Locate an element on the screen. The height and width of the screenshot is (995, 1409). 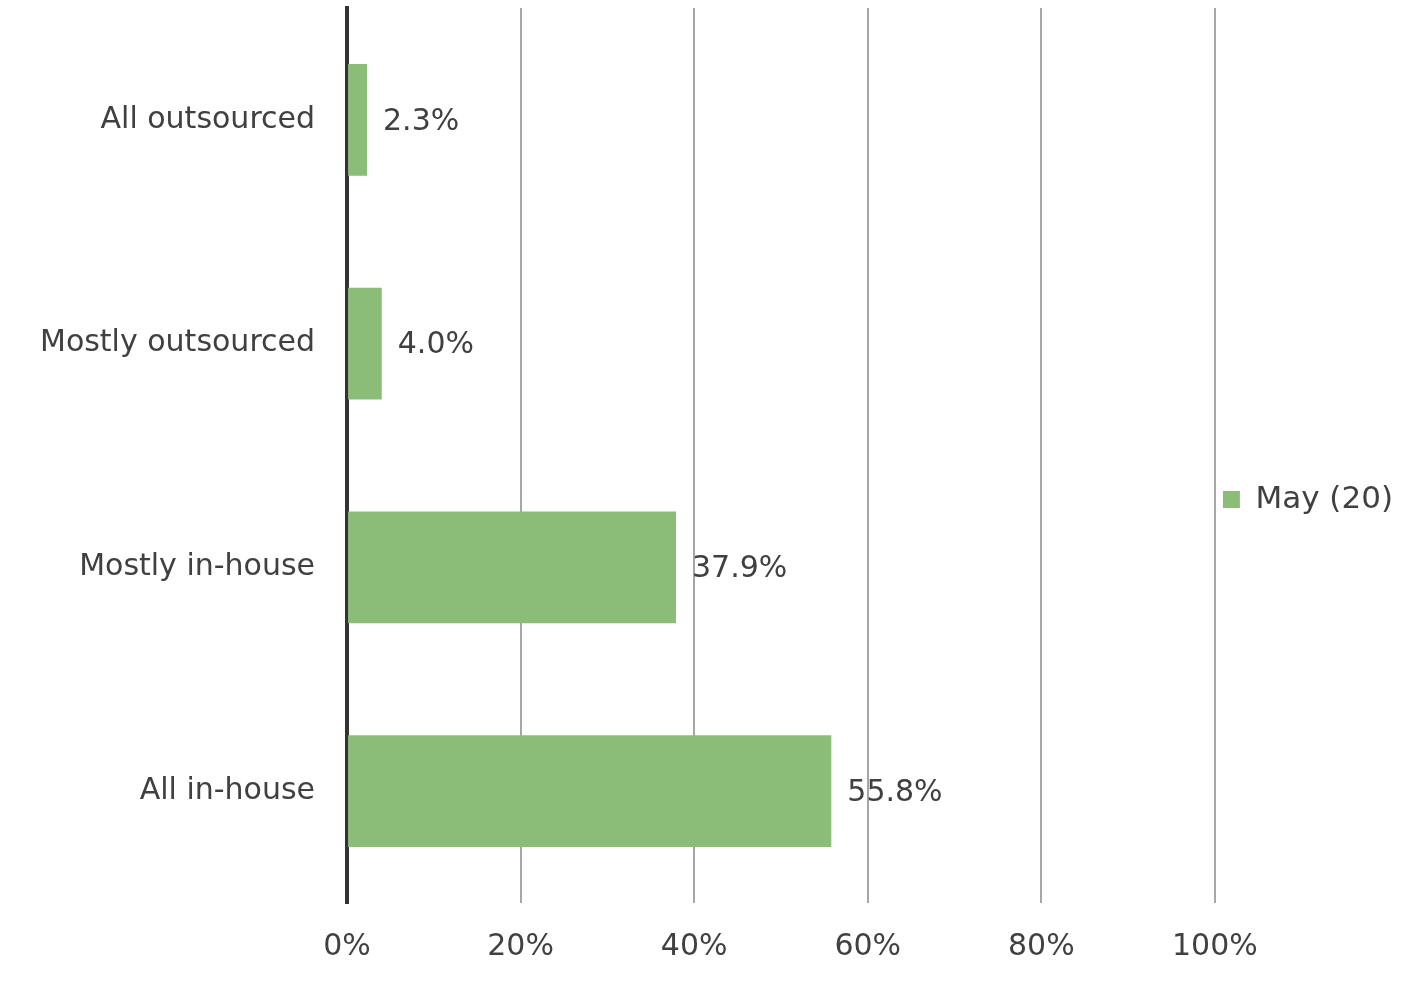
data-label: 55.8% is located at coordinates (895, 790).